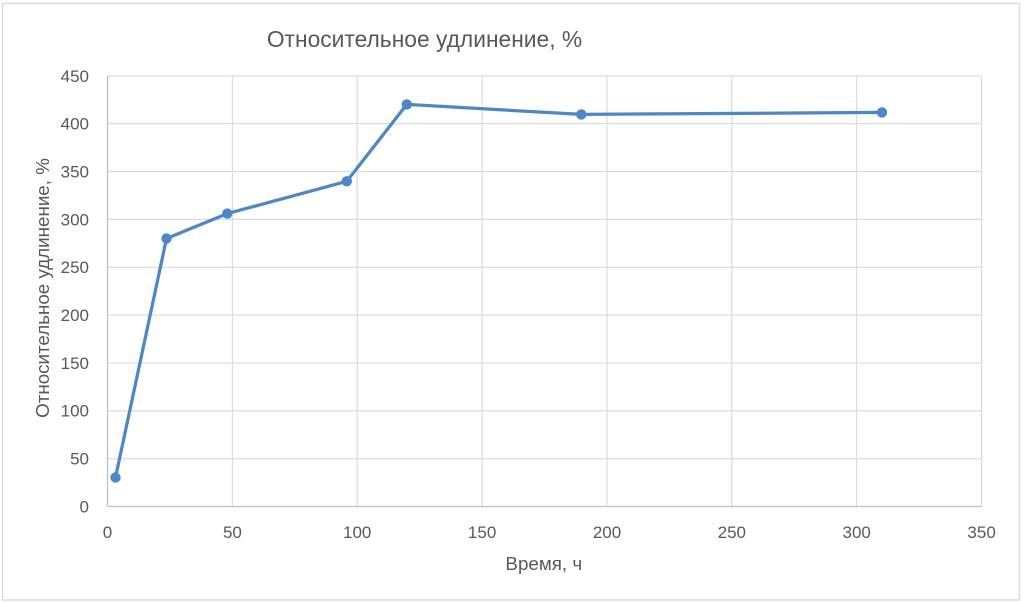  Describe the element at coordinates (75, 76) in the screenshot. I see `svg-text: 450` at that location.